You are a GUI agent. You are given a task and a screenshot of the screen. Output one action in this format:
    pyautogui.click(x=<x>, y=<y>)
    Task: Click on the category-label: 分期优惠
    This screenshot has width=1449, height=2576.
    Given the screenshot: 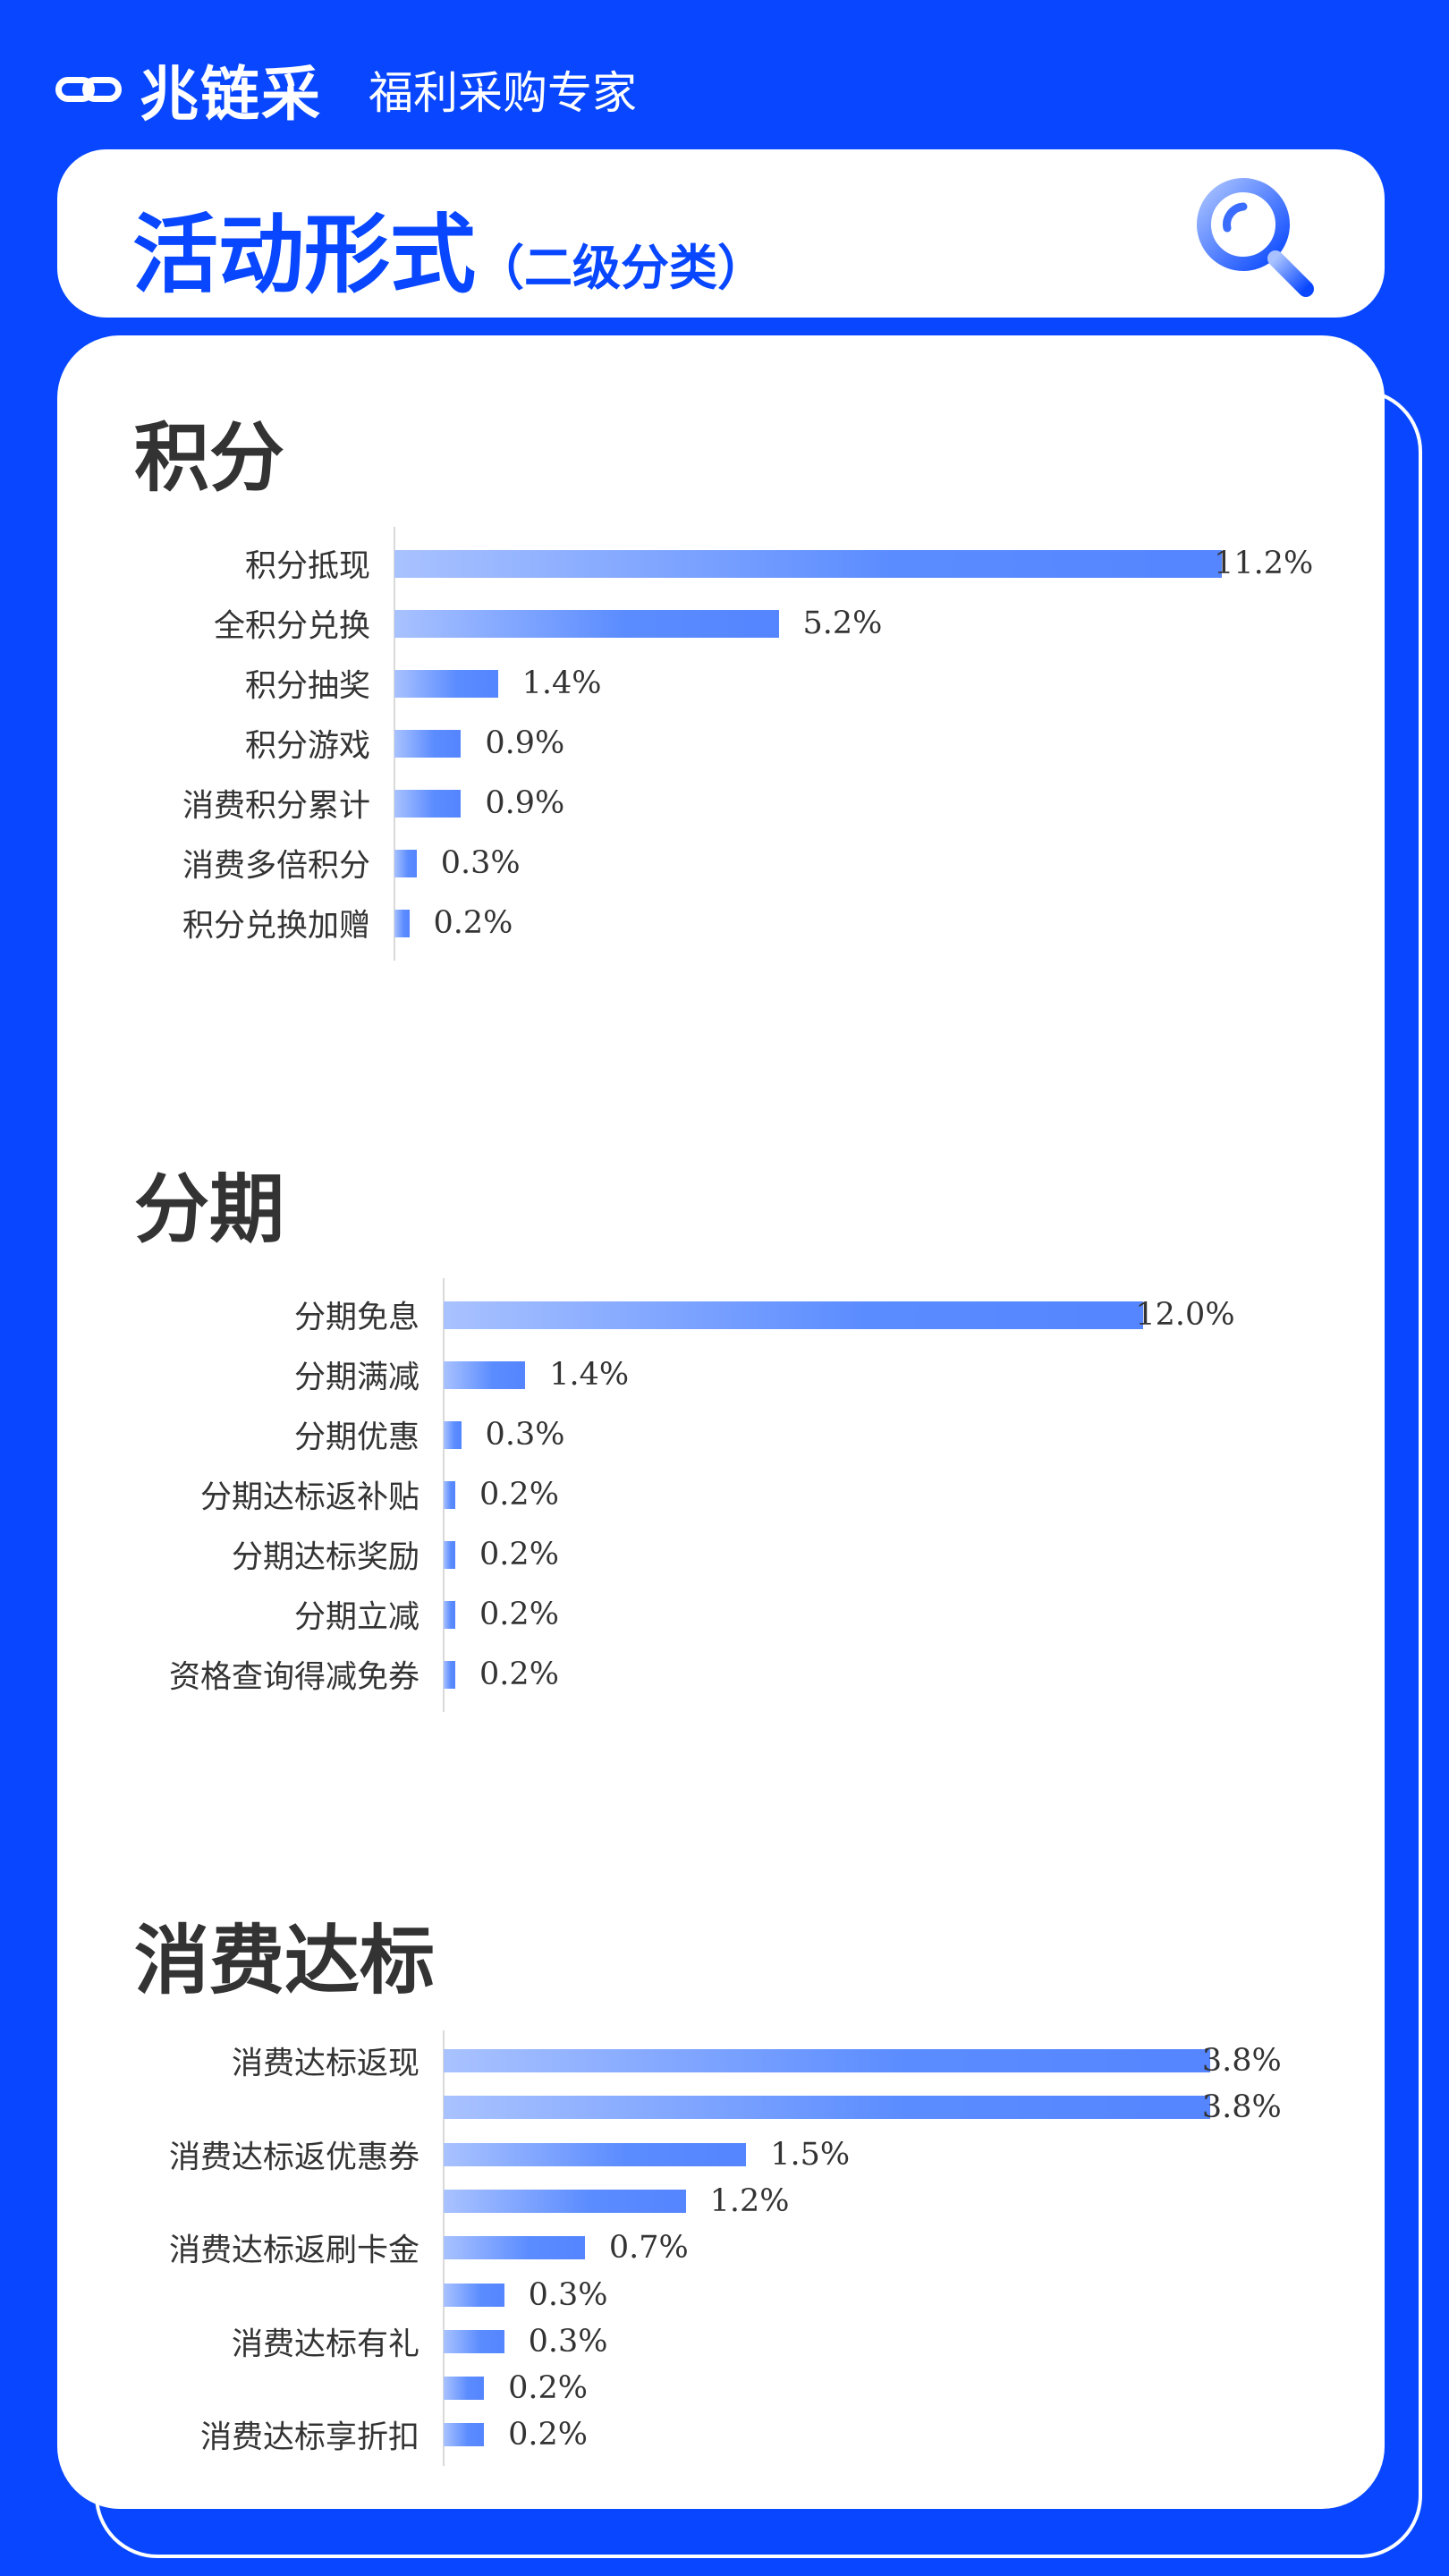 What is the action you would take?
    pyautogui.click(x=356, y=1437)
    